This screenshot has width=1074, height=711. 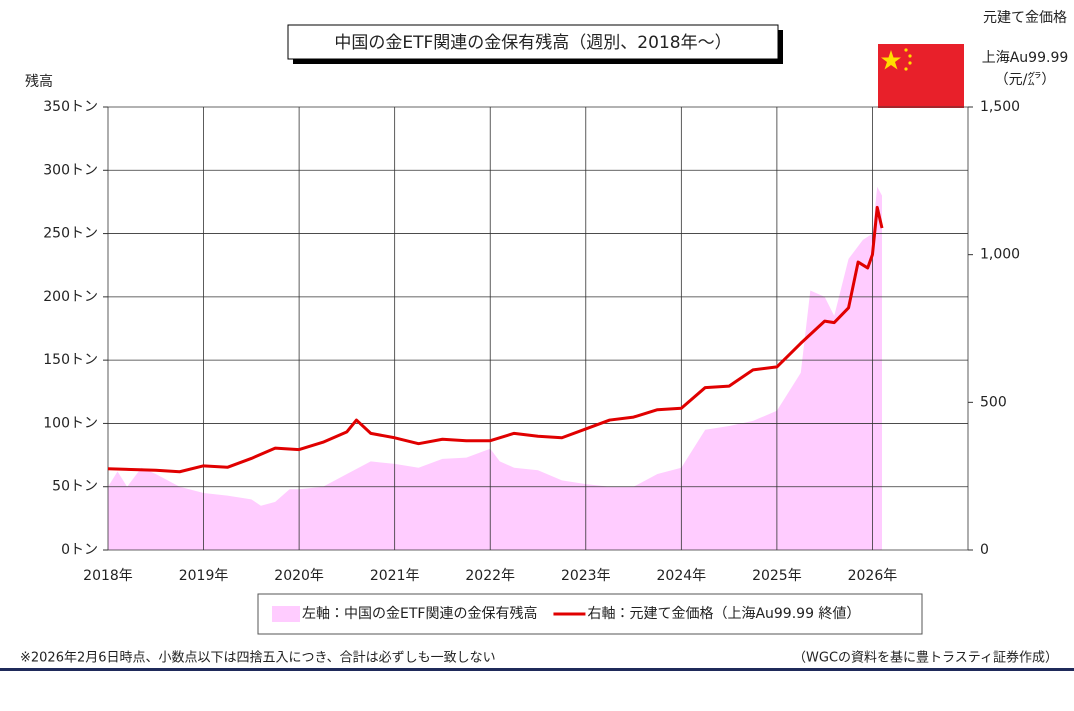 What do you see at coordinates (395, 576) in the screenshot?
I see `x-tick-label: 2021年` at bounding box center [395, 576].